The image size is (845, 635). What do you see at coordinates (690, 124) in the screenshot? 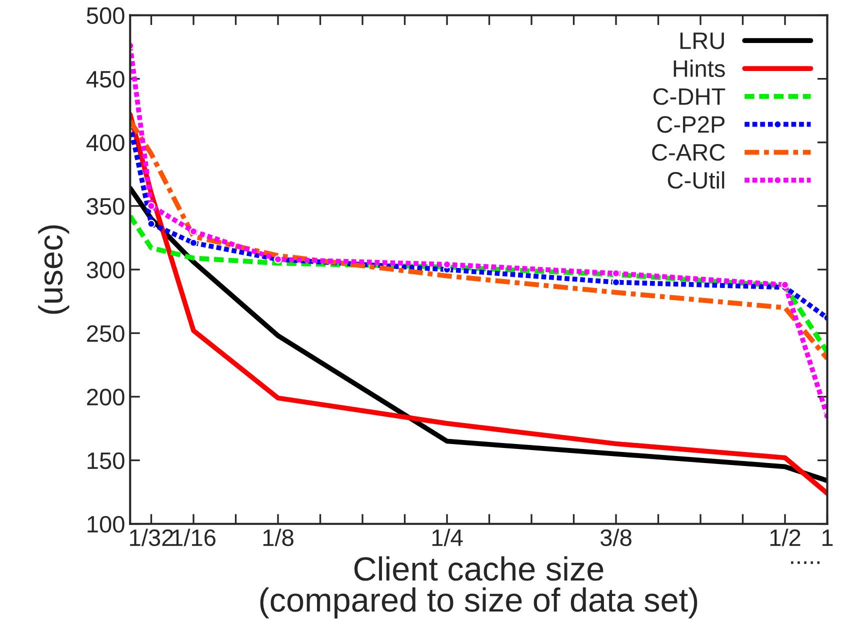
I see `legend-label: C-P2P` at bounding box center [690, 124].